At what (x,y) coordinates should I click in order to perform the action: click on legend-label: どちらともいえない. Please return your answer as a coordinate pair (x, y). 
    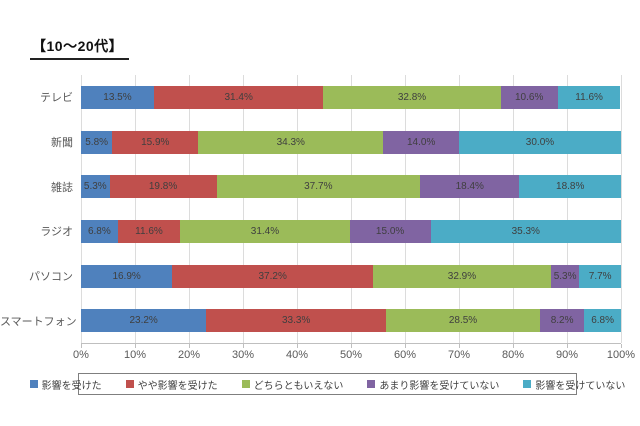
    Looking at the image, I should click on (298, 386).